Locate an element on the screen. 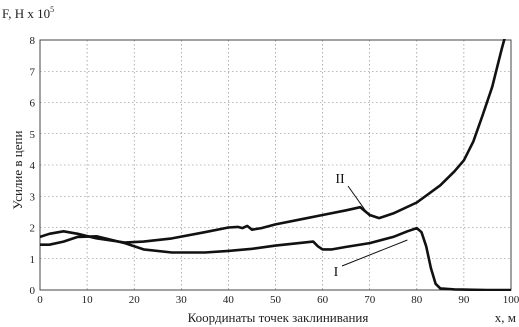 The width and height of the screenshot is (519, 327). x-tick-label: 60 is located at coordinates (323, 300).